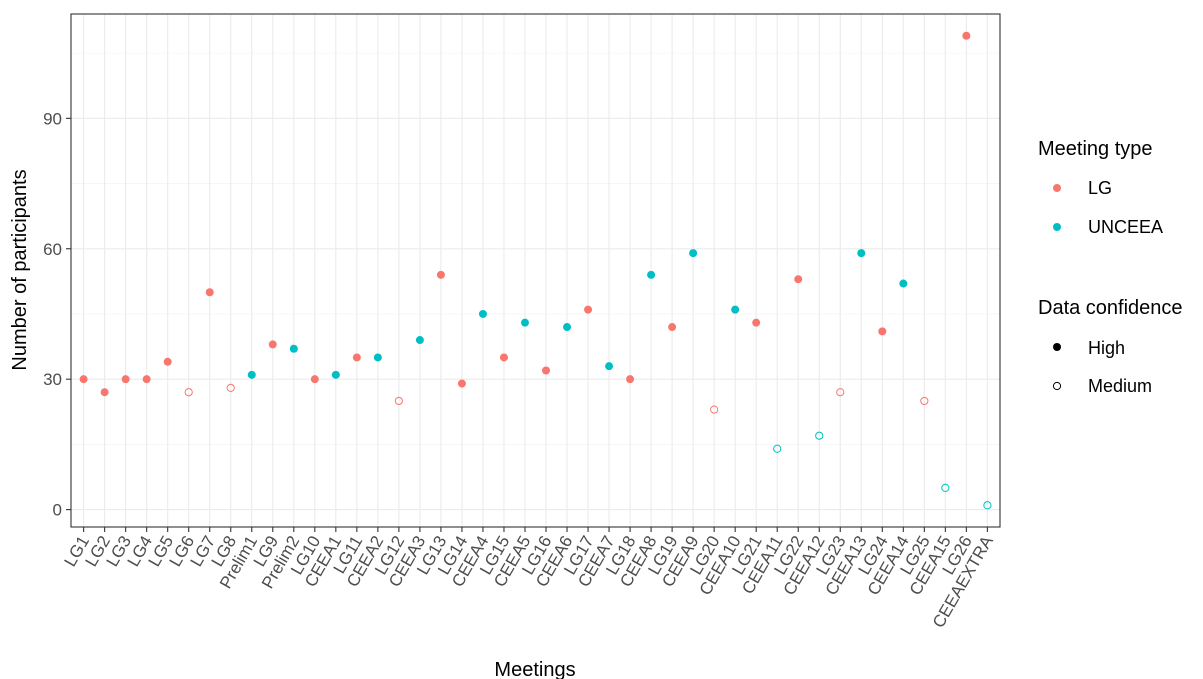 The image size is (1203, 679). Describe the element at coordinates (1057, 347) in the screenshot. I see `legend-key-high` at that location.